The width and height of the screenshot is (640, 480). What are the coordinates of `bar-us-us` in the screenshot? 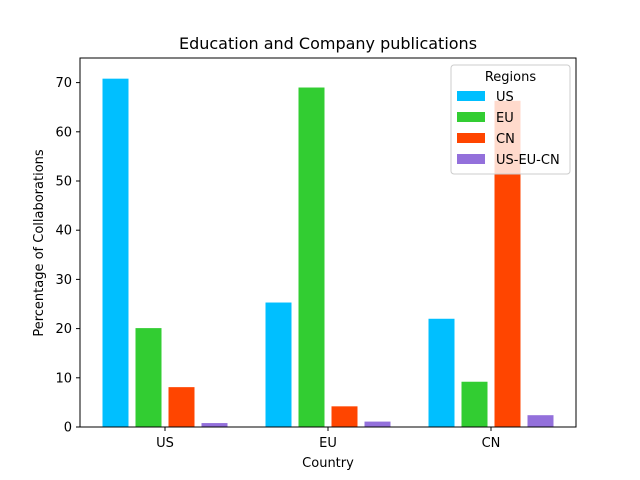 It's located at (115, 252).